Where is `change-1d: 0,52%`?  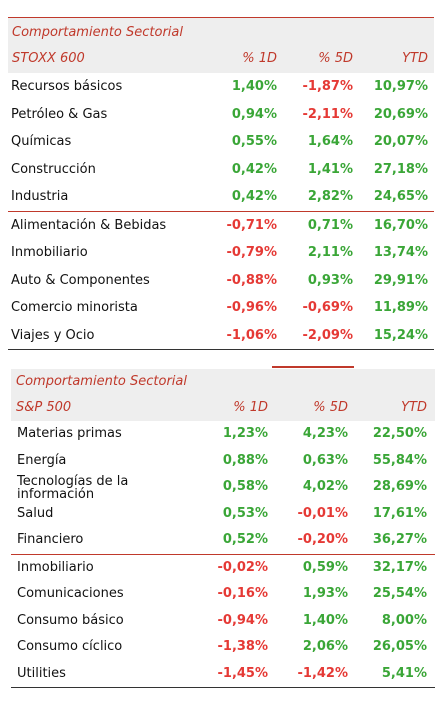
change-1d: 0,52% is located at coordinates (245, 539).